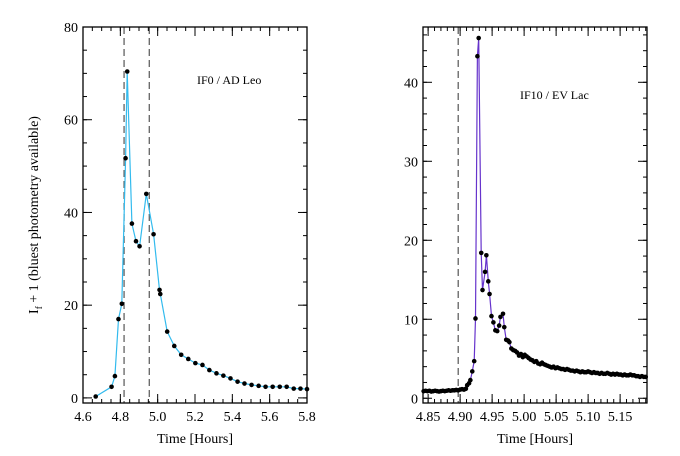 Image resolution: width=680 pixels, height=456 pixels. I want to click on y-tick-label: 60, so click(71, 121).